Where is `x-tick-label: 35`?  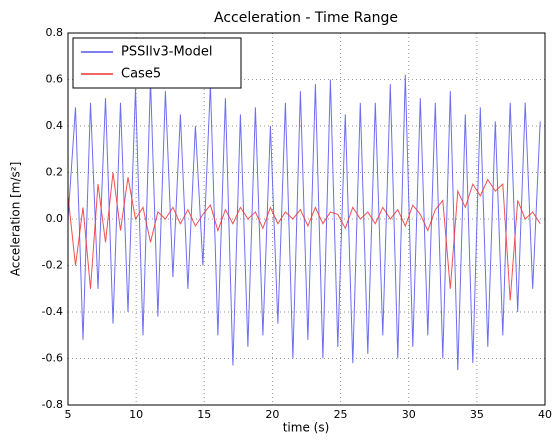 x-tick-label: 35 is located at coordinates (477, 414).